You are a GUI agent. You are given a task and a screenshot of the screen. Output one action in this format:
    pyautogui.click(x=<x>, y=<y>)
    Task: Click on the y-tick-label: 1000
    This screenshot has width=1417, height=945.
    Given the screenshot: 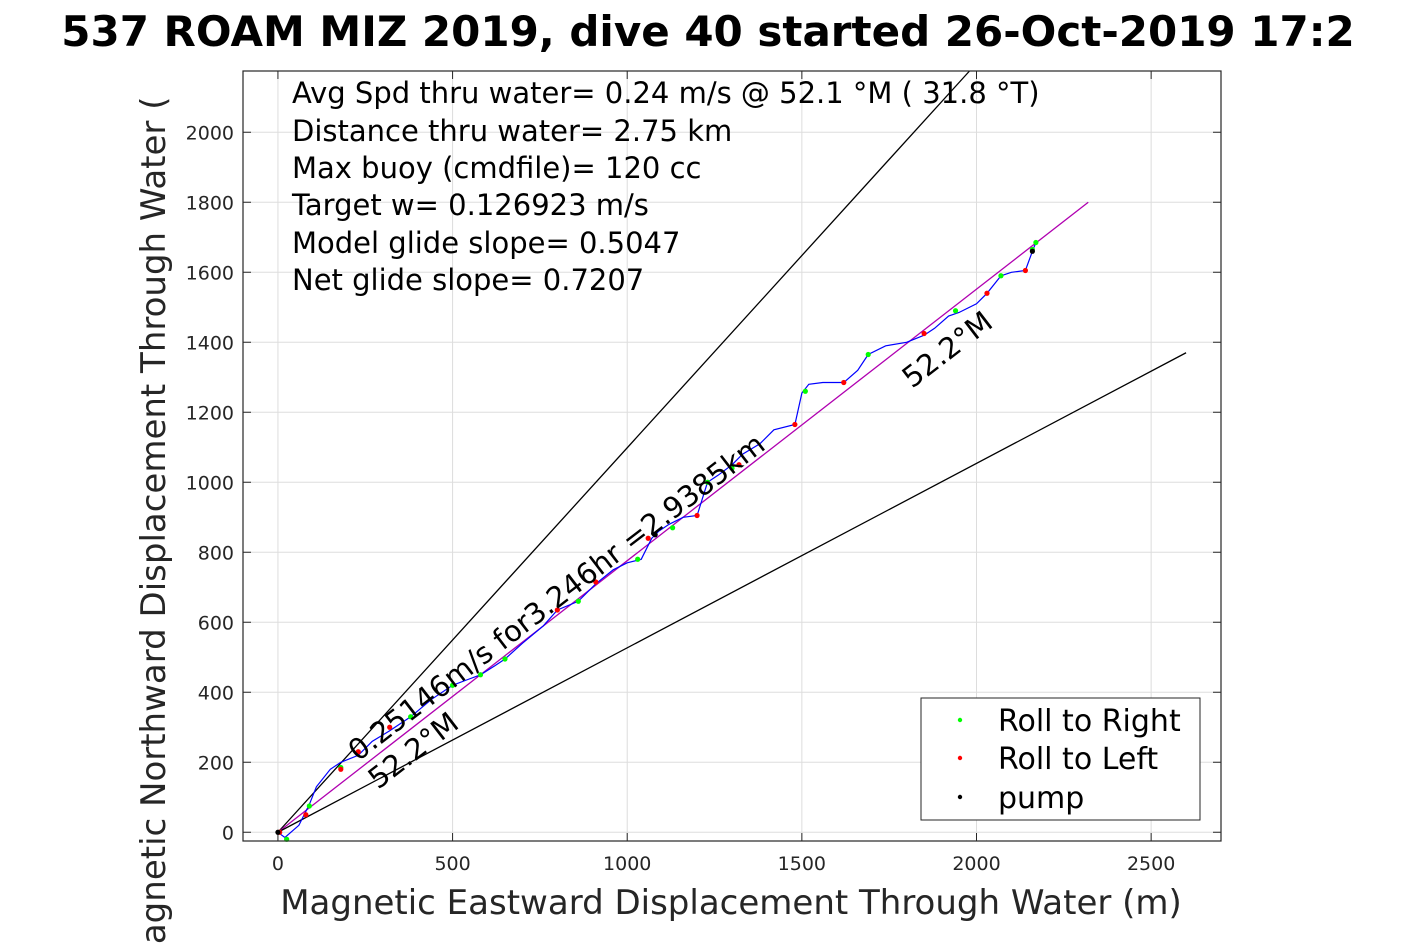 What is the action you would take?
    pyautogui.click(x=210, y=483)
    